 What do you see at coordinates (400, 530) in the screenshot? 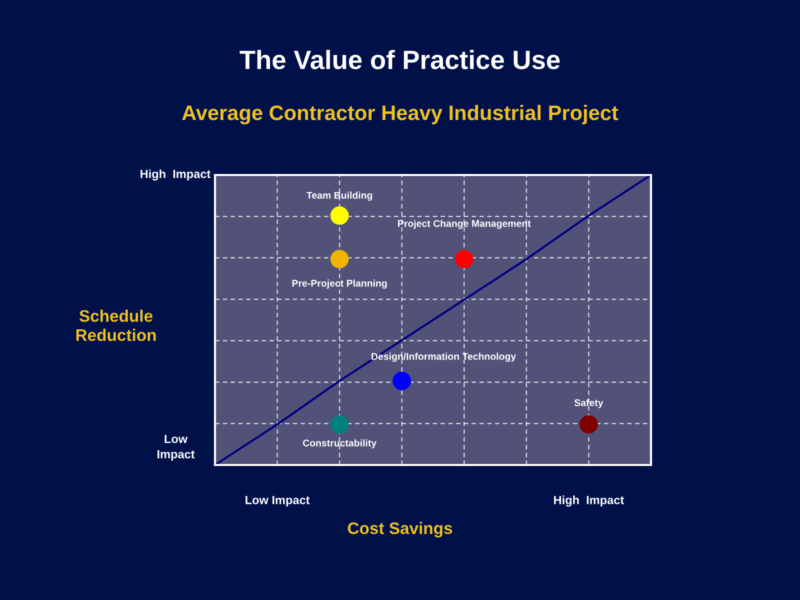
I see `x-axis-title: Cost Savings` at bounding box center [400, 530].